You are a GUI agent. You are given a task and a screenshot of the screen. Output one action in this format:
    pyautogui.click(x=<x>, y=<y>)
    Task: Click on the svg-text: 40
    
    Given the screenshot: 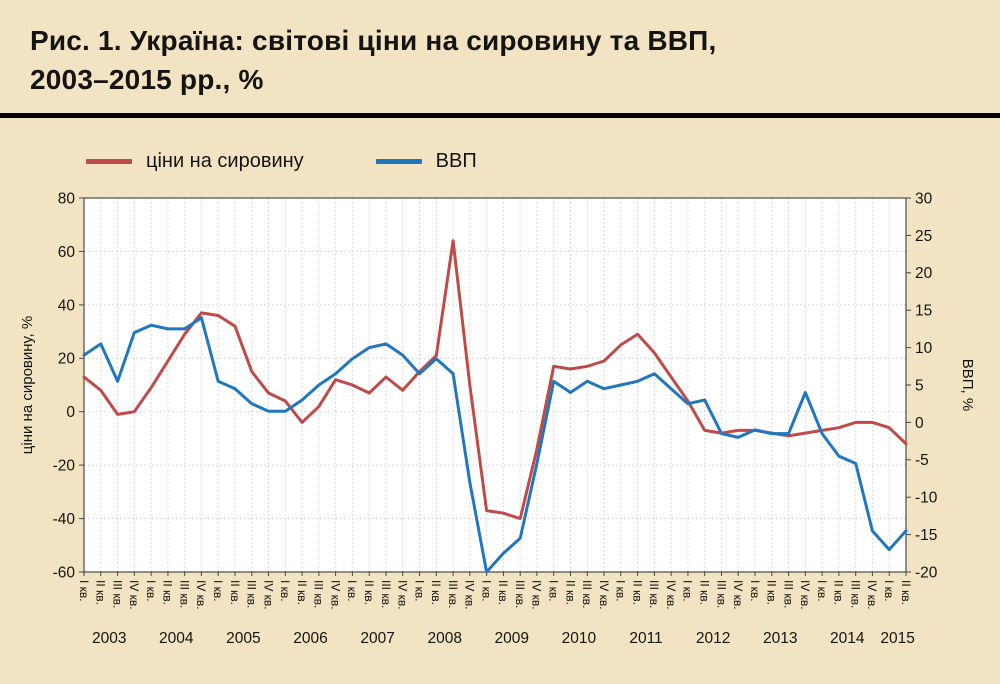 What is the action you would take?
    pyautogui.click(x=67, y=306)
    